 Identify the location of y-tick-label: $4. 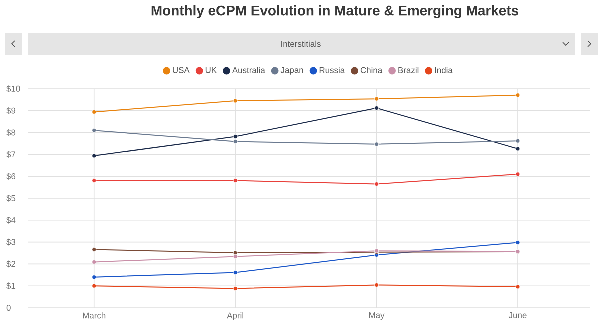
(11, 220).